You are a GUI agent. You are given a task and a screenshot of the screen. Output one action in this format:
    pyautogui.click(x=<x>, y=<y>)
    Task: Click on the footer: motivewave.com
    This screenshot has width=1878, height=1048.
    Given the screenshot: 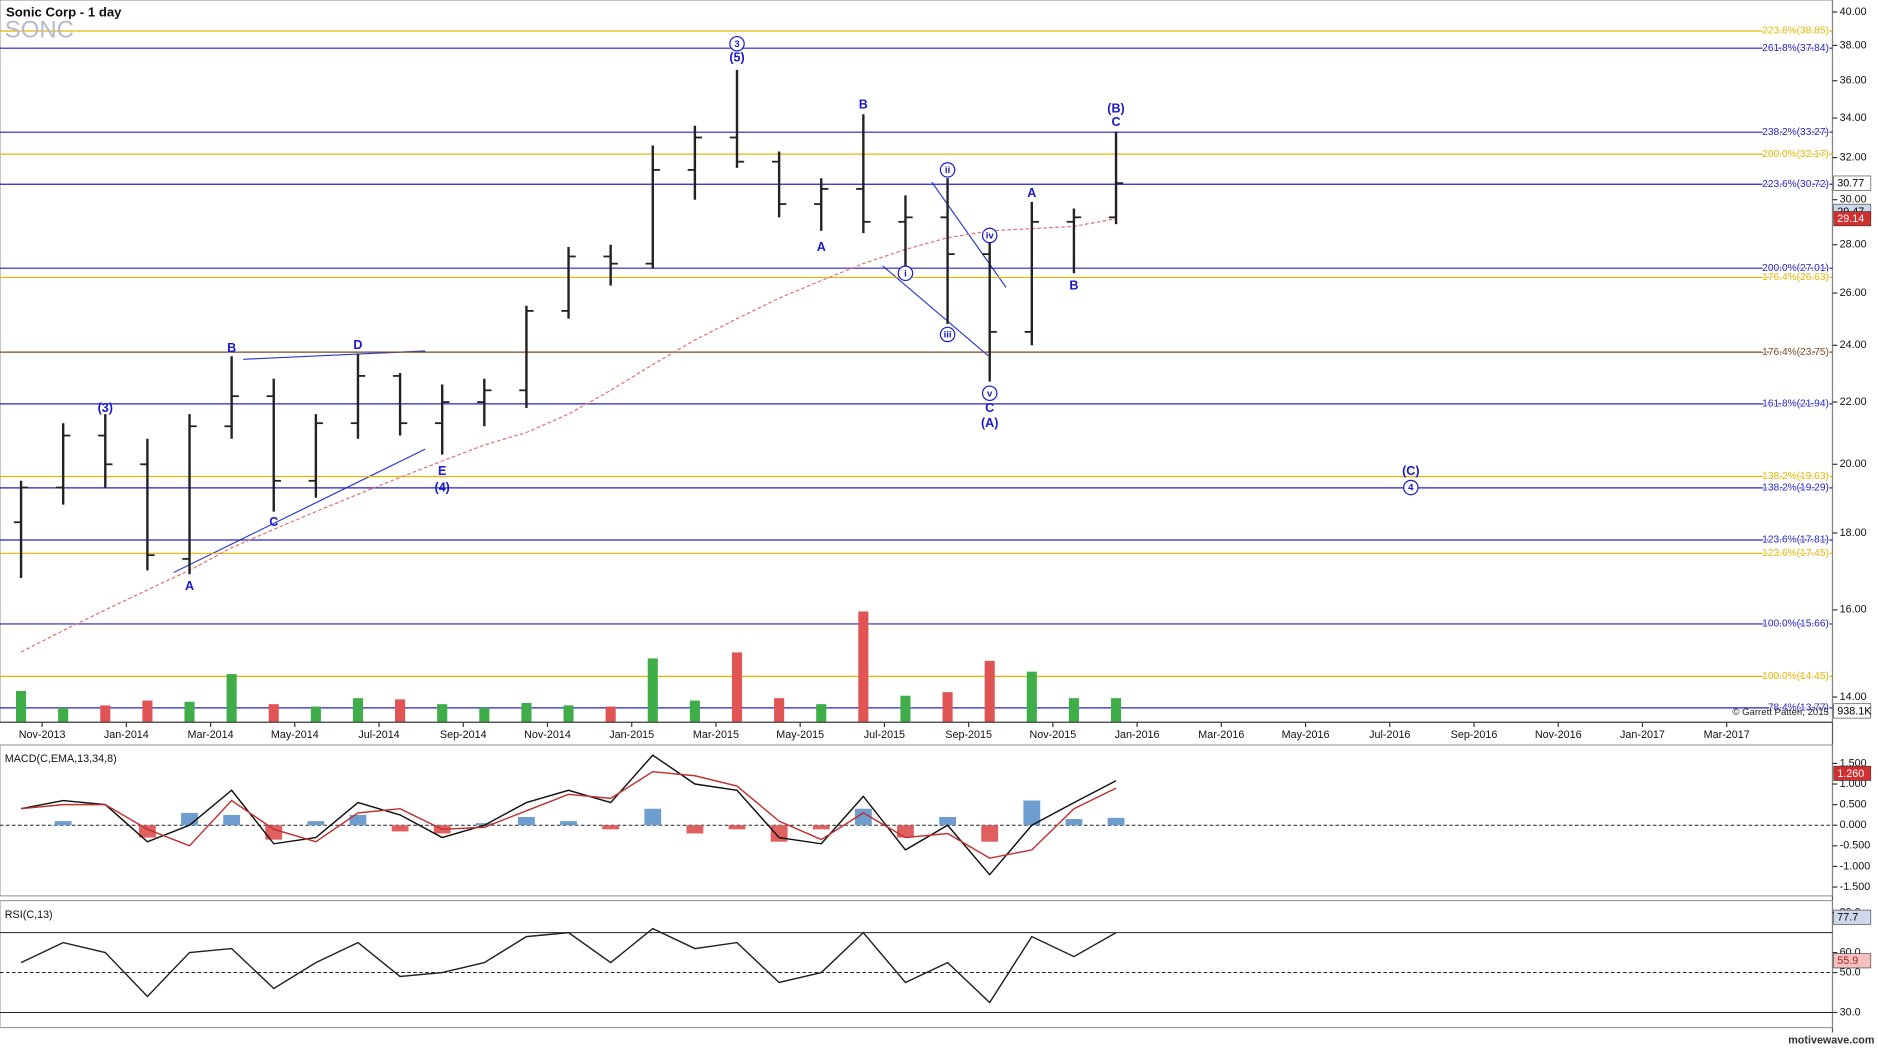 What is the action you would take?
    pyautogui.click(x=1831, y=1041)
    